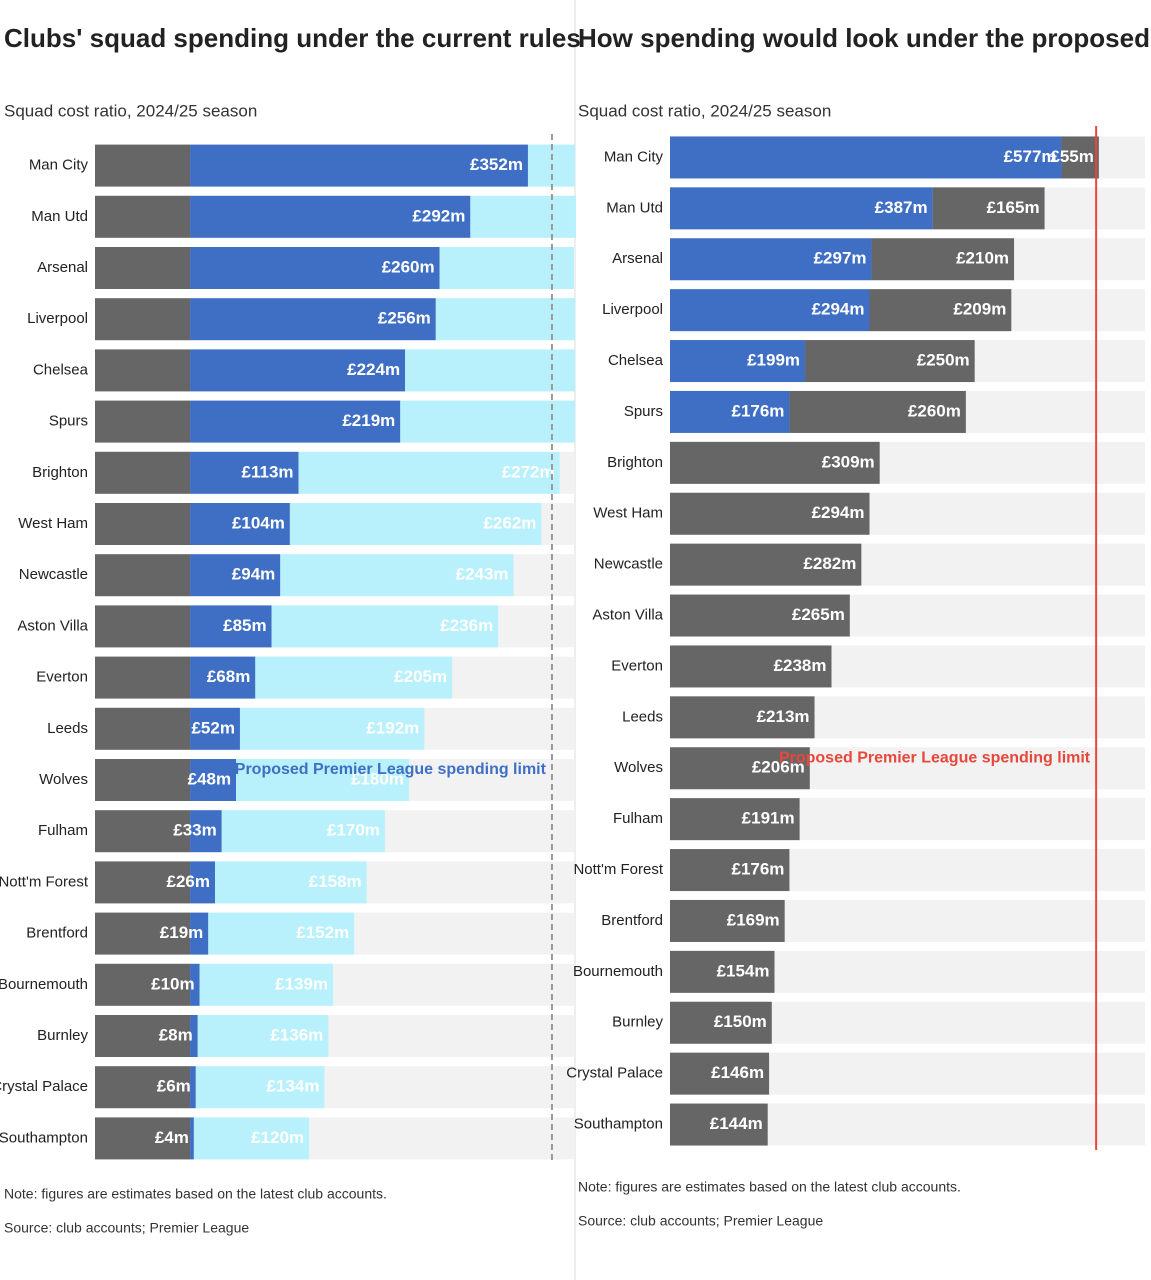 This screenshot has width=1151, height=1280. Describe the element at coordinates (638, 767) in the screenshot. I see `category-label: Wolves` at that location.